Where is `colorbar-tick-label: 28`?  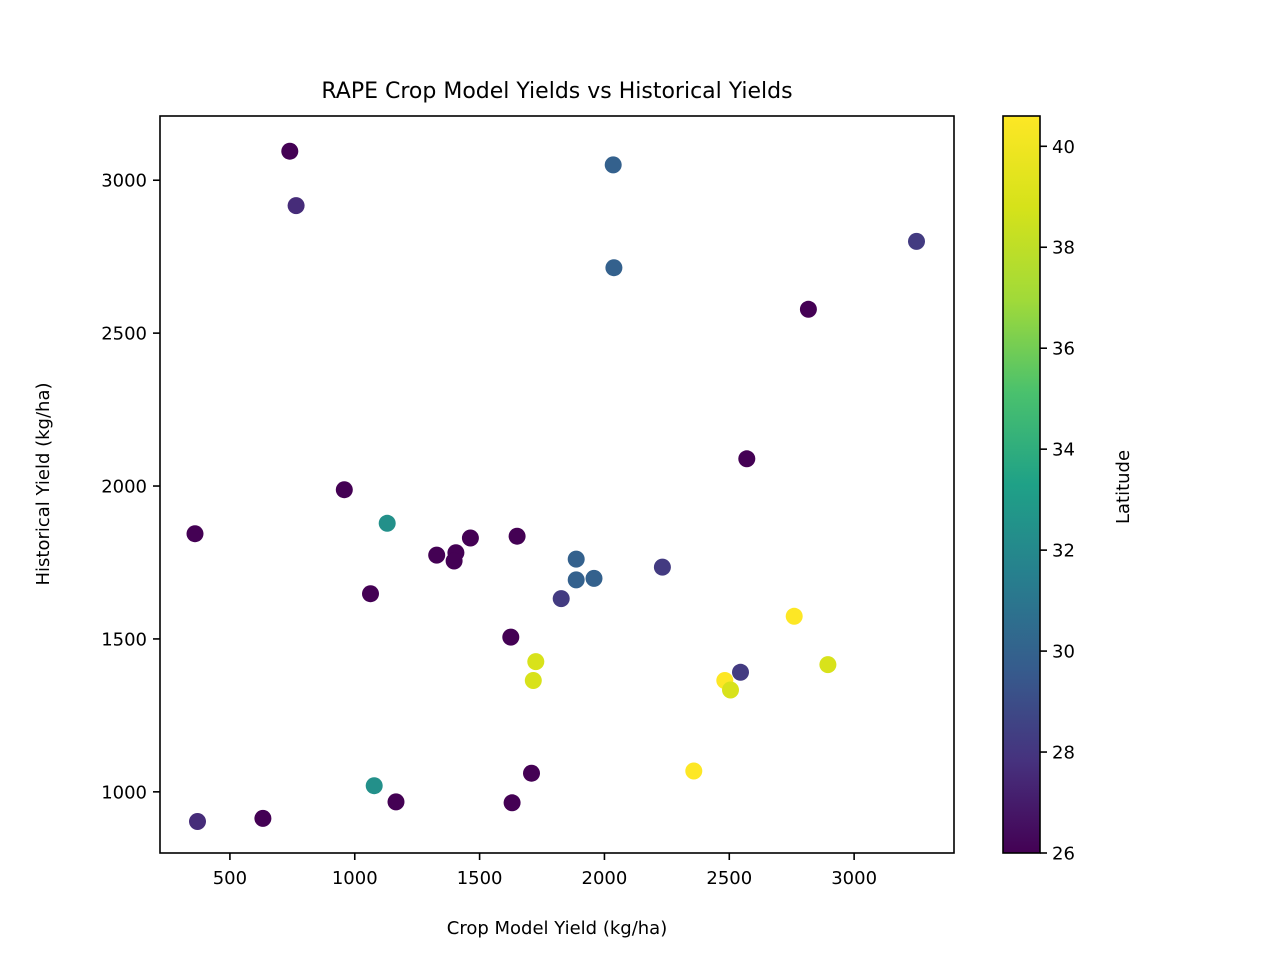 colorbar-tick-label: 28 is located at coordinates (1063, 753).